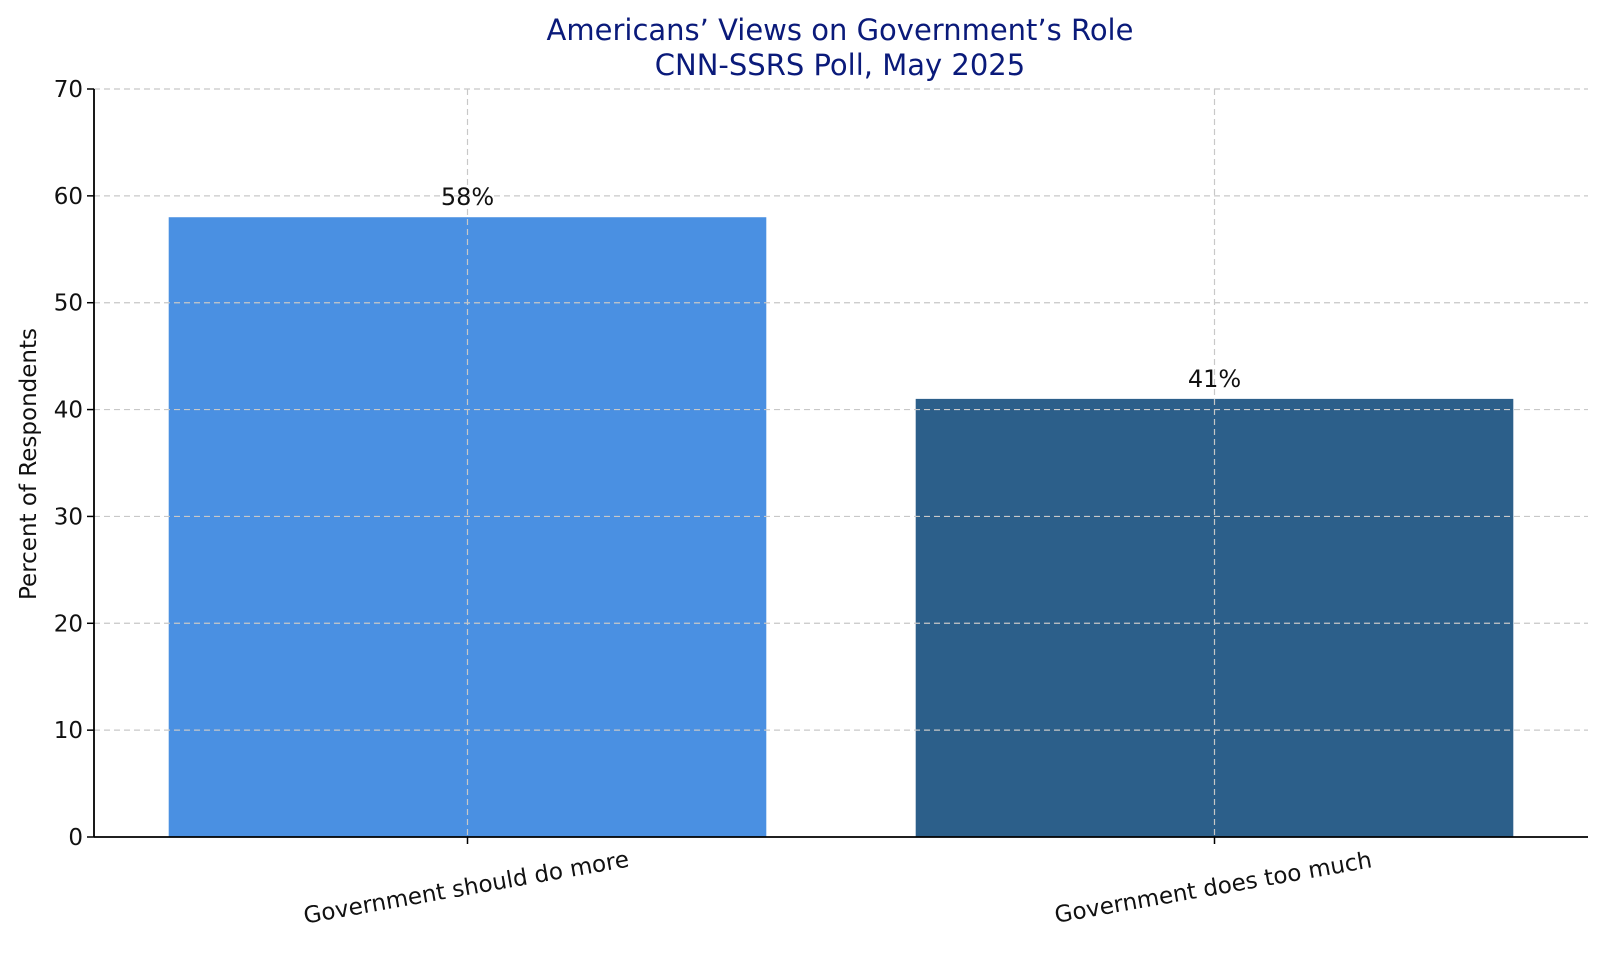 The height and width of the screenshot is (954, 1600). I want to click on y-tick-label: 50, so click(68, 304).